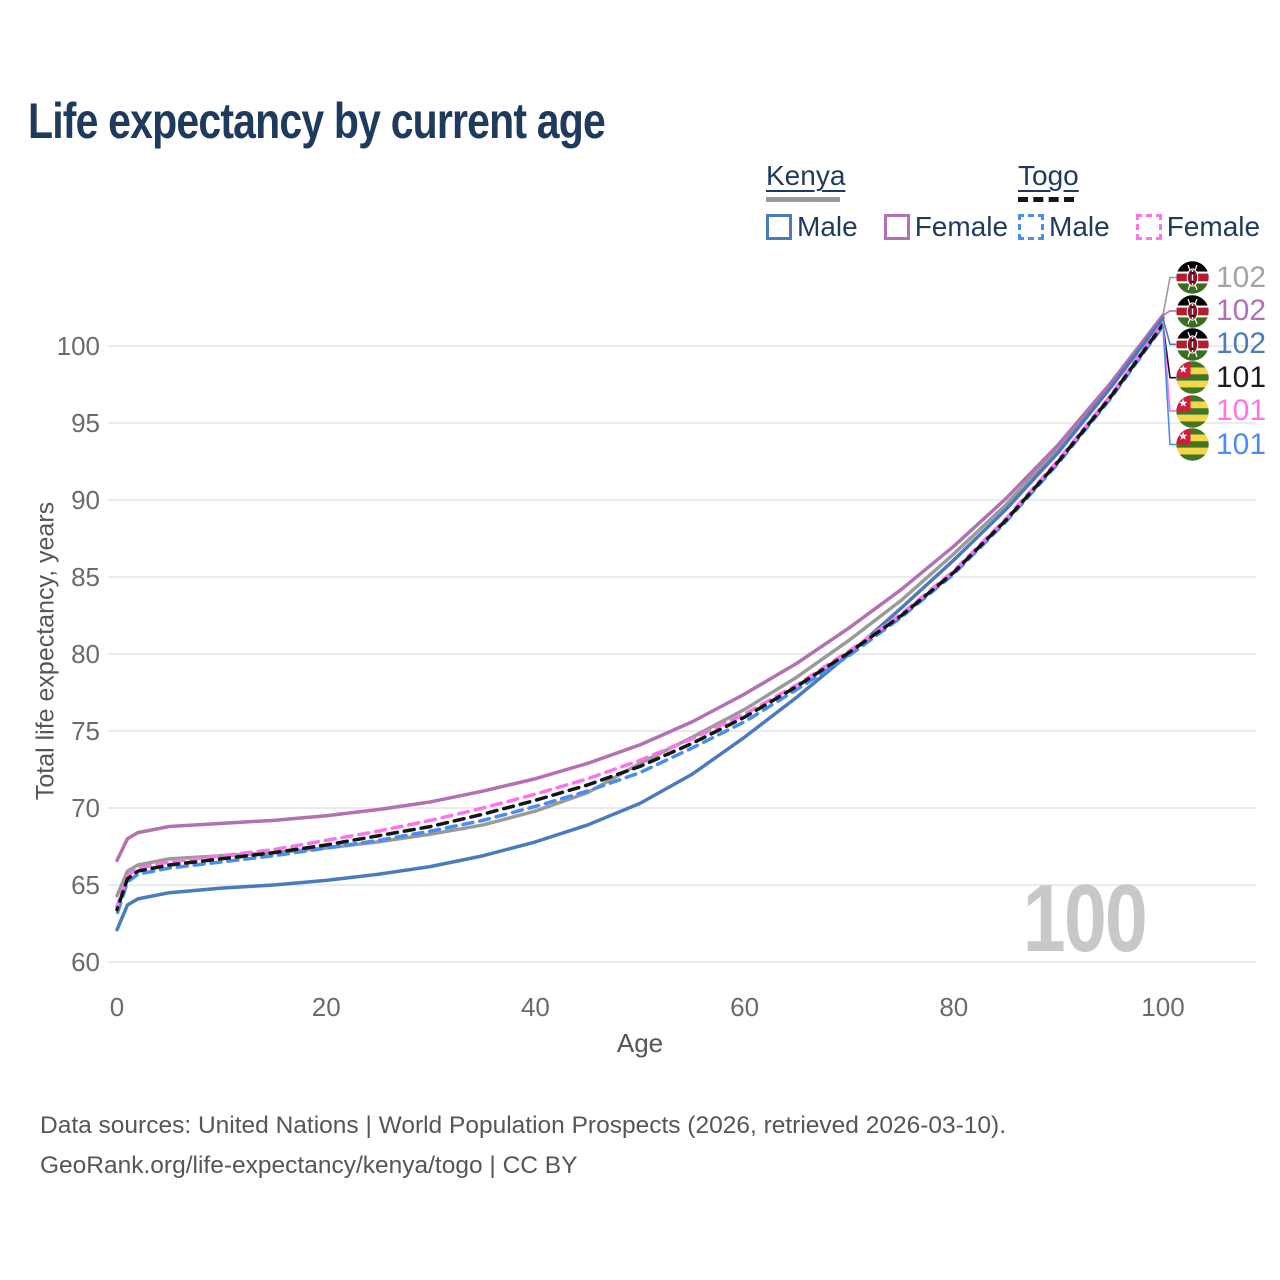 The width and height of the screenshot is (1280, 1280). I want to click on leader-line-kenya_male, so click(1169, 332).